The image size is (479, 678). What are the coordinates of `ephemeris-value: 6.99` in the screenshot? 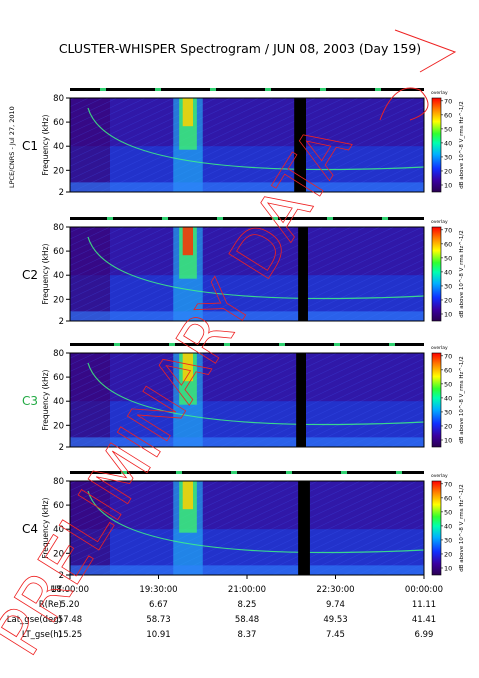 It's located at (424, 635).